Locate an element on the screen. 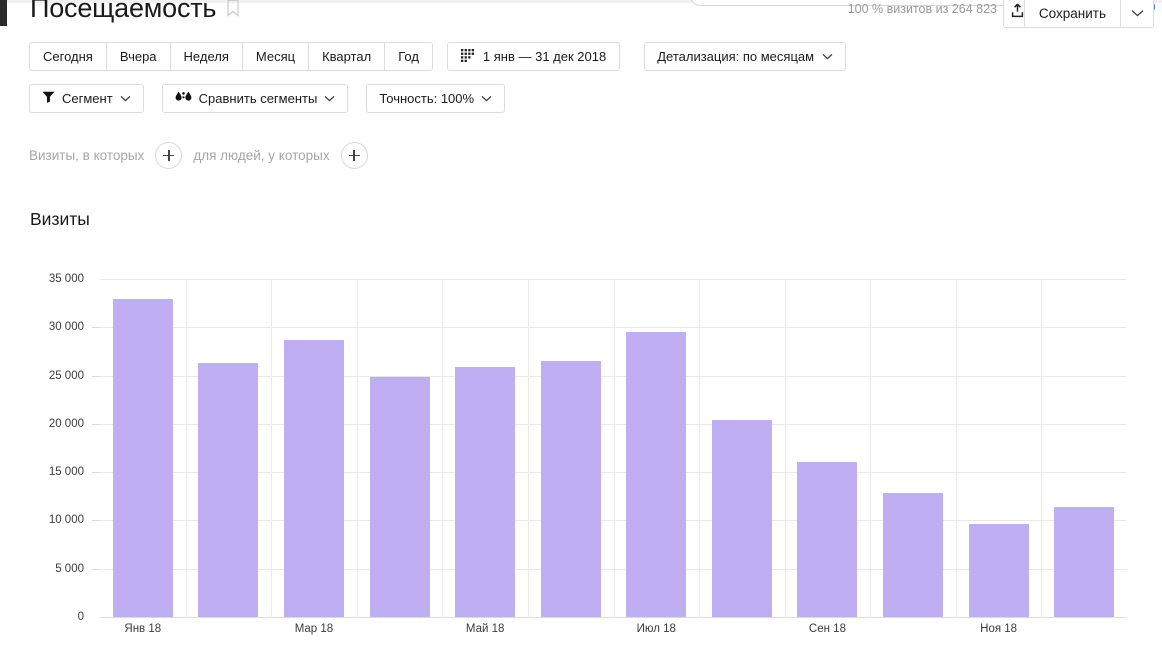  x-axis-tick-label: Мар 18 is located at coordinates (314, 629).